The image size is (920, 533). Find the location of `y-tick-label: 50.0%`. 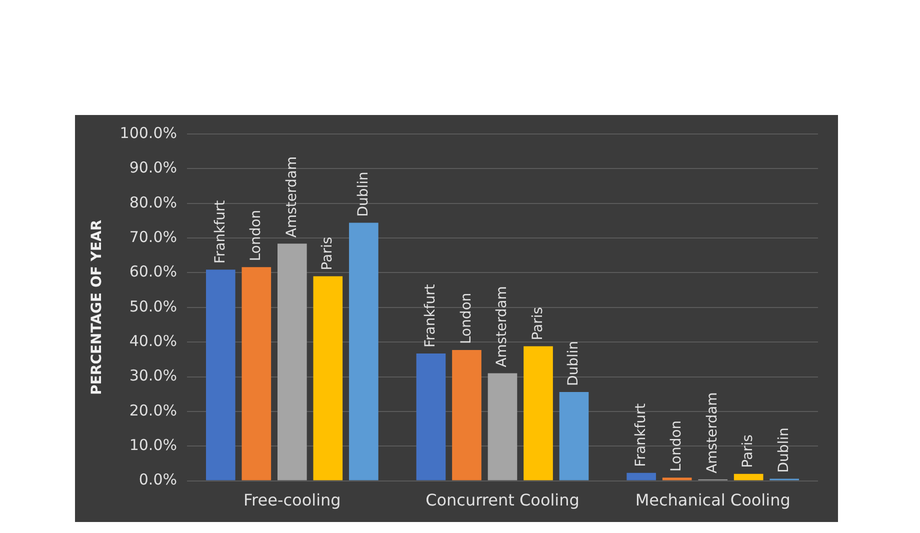

y-tick-label: 50.0% is located at coordinates (153, 306).